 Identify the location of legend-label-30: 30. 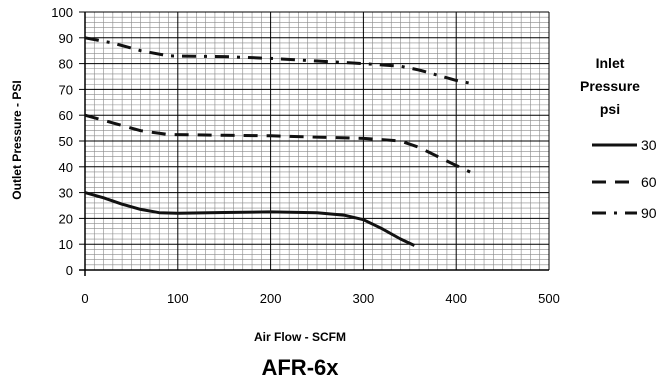
(649, 145).